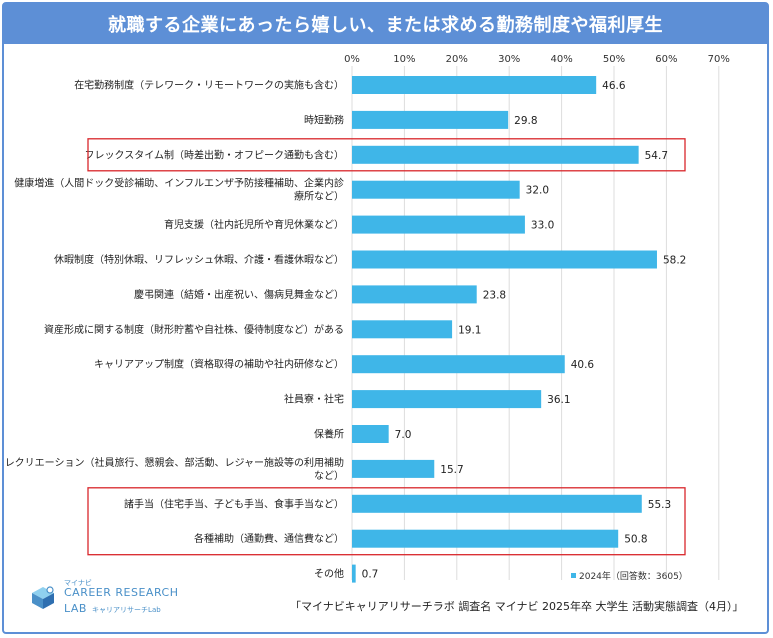 The height and width of the screenshot is (638, 773). What do you see at coordinates (404, 59) in the screenshot?
I see `tick-label: 10%` at bounding box center [404, 59].